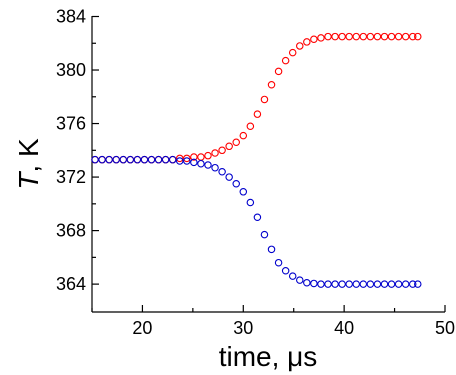 This screenshot has height=375, width=456. What do you see at coordinates (71, 70) in the screenshot?
I see `y-tick-label: 380` at bounding box center [71, 70].